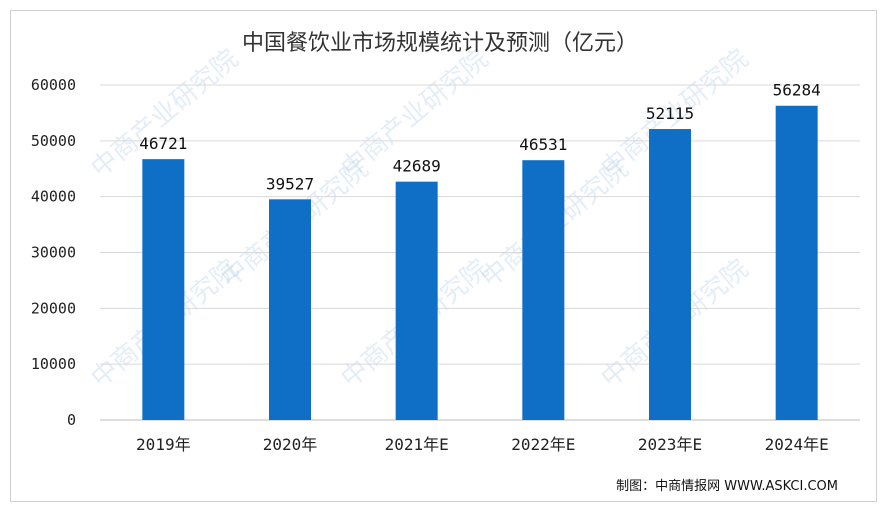 The image size is (889, 510). I want to click on y-tick-label: 60000, so click(53, 85).